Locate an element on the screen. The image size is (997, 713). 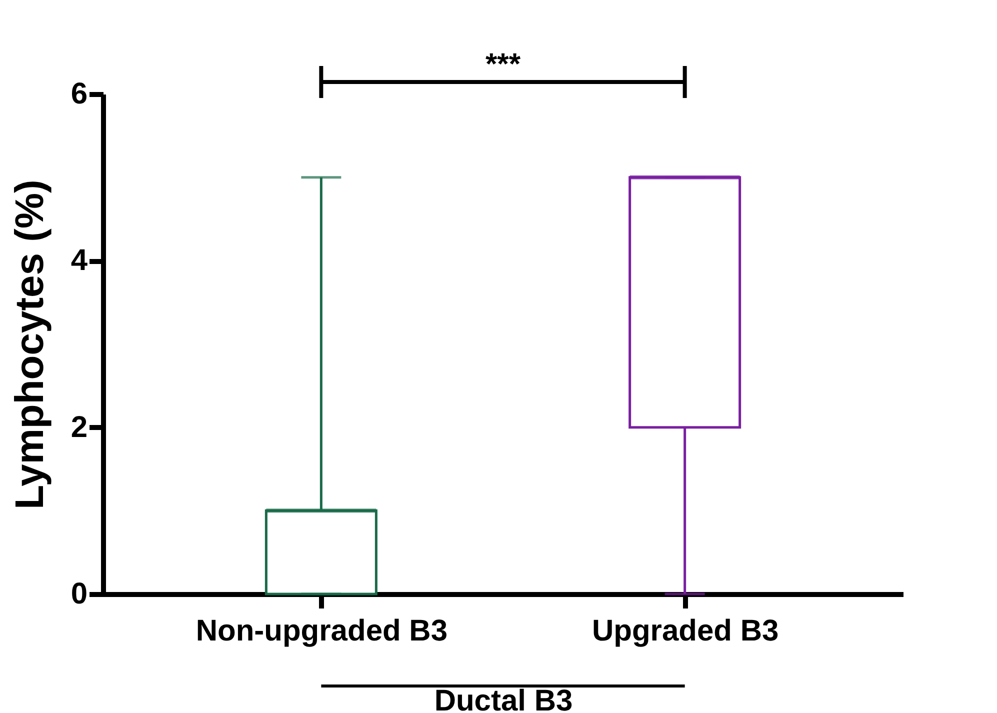
x-tick-label: Upgraded B3 is located at coordinates (685, 631).